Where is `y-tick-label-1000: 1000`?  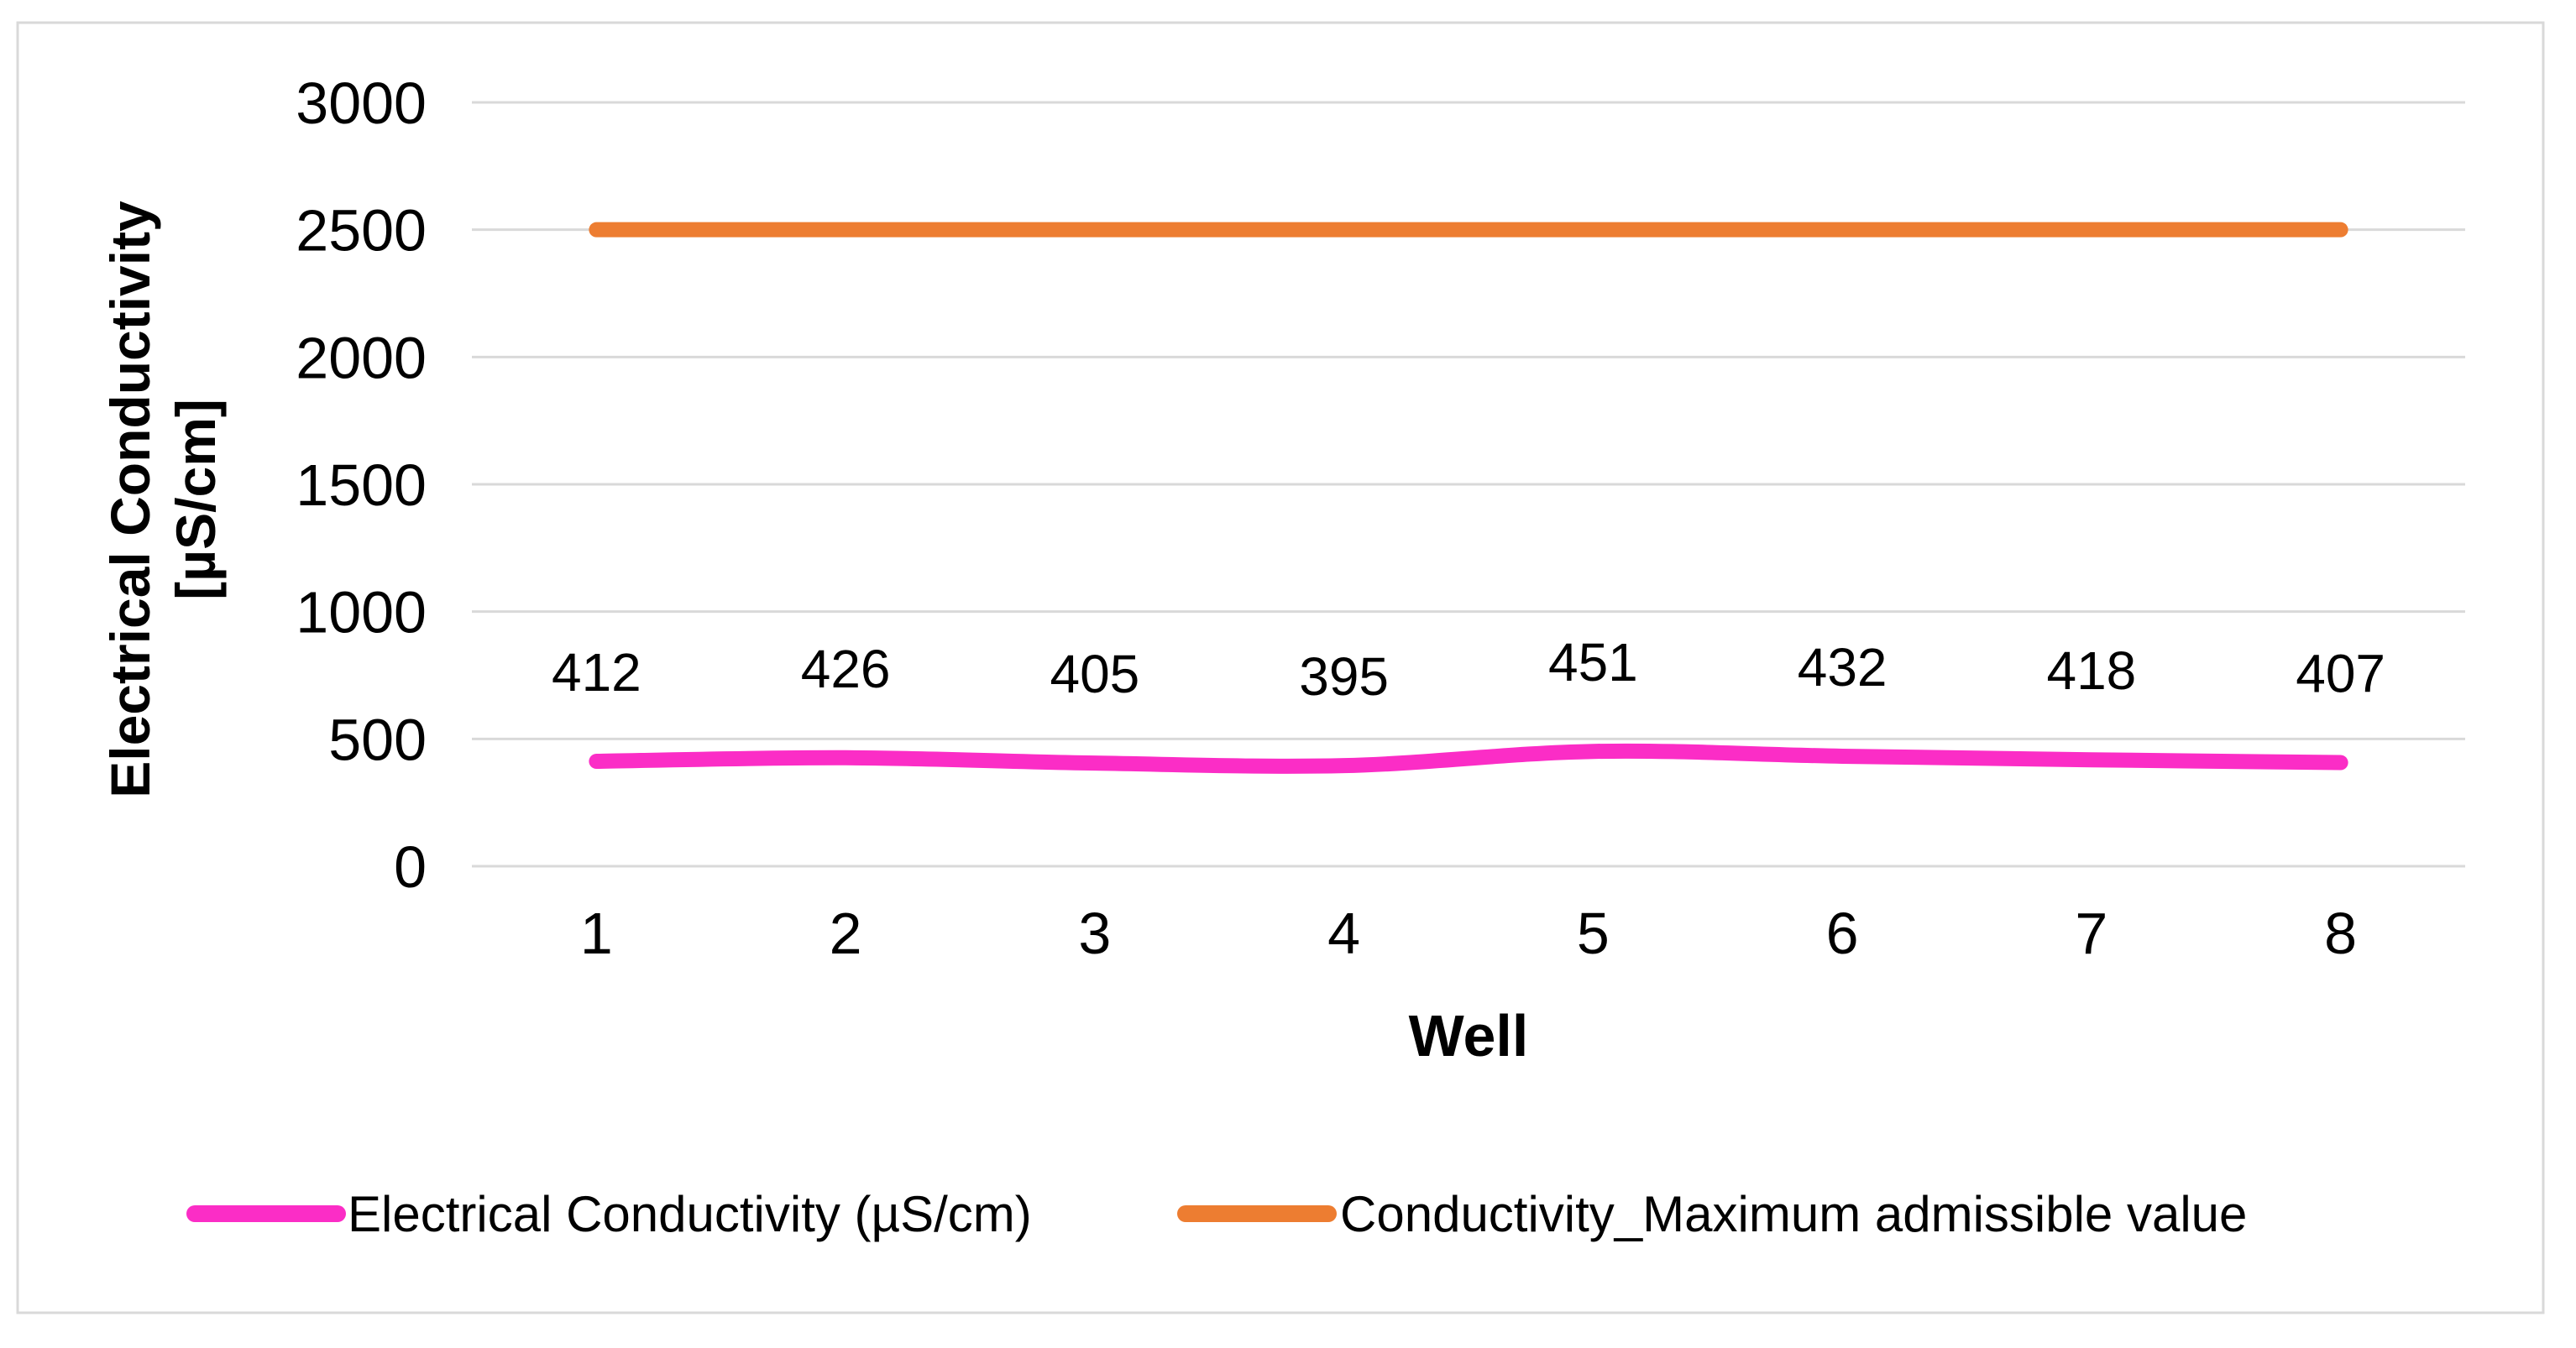
y-tick-label-1000: 1000 is located at coordinates (362, 612).